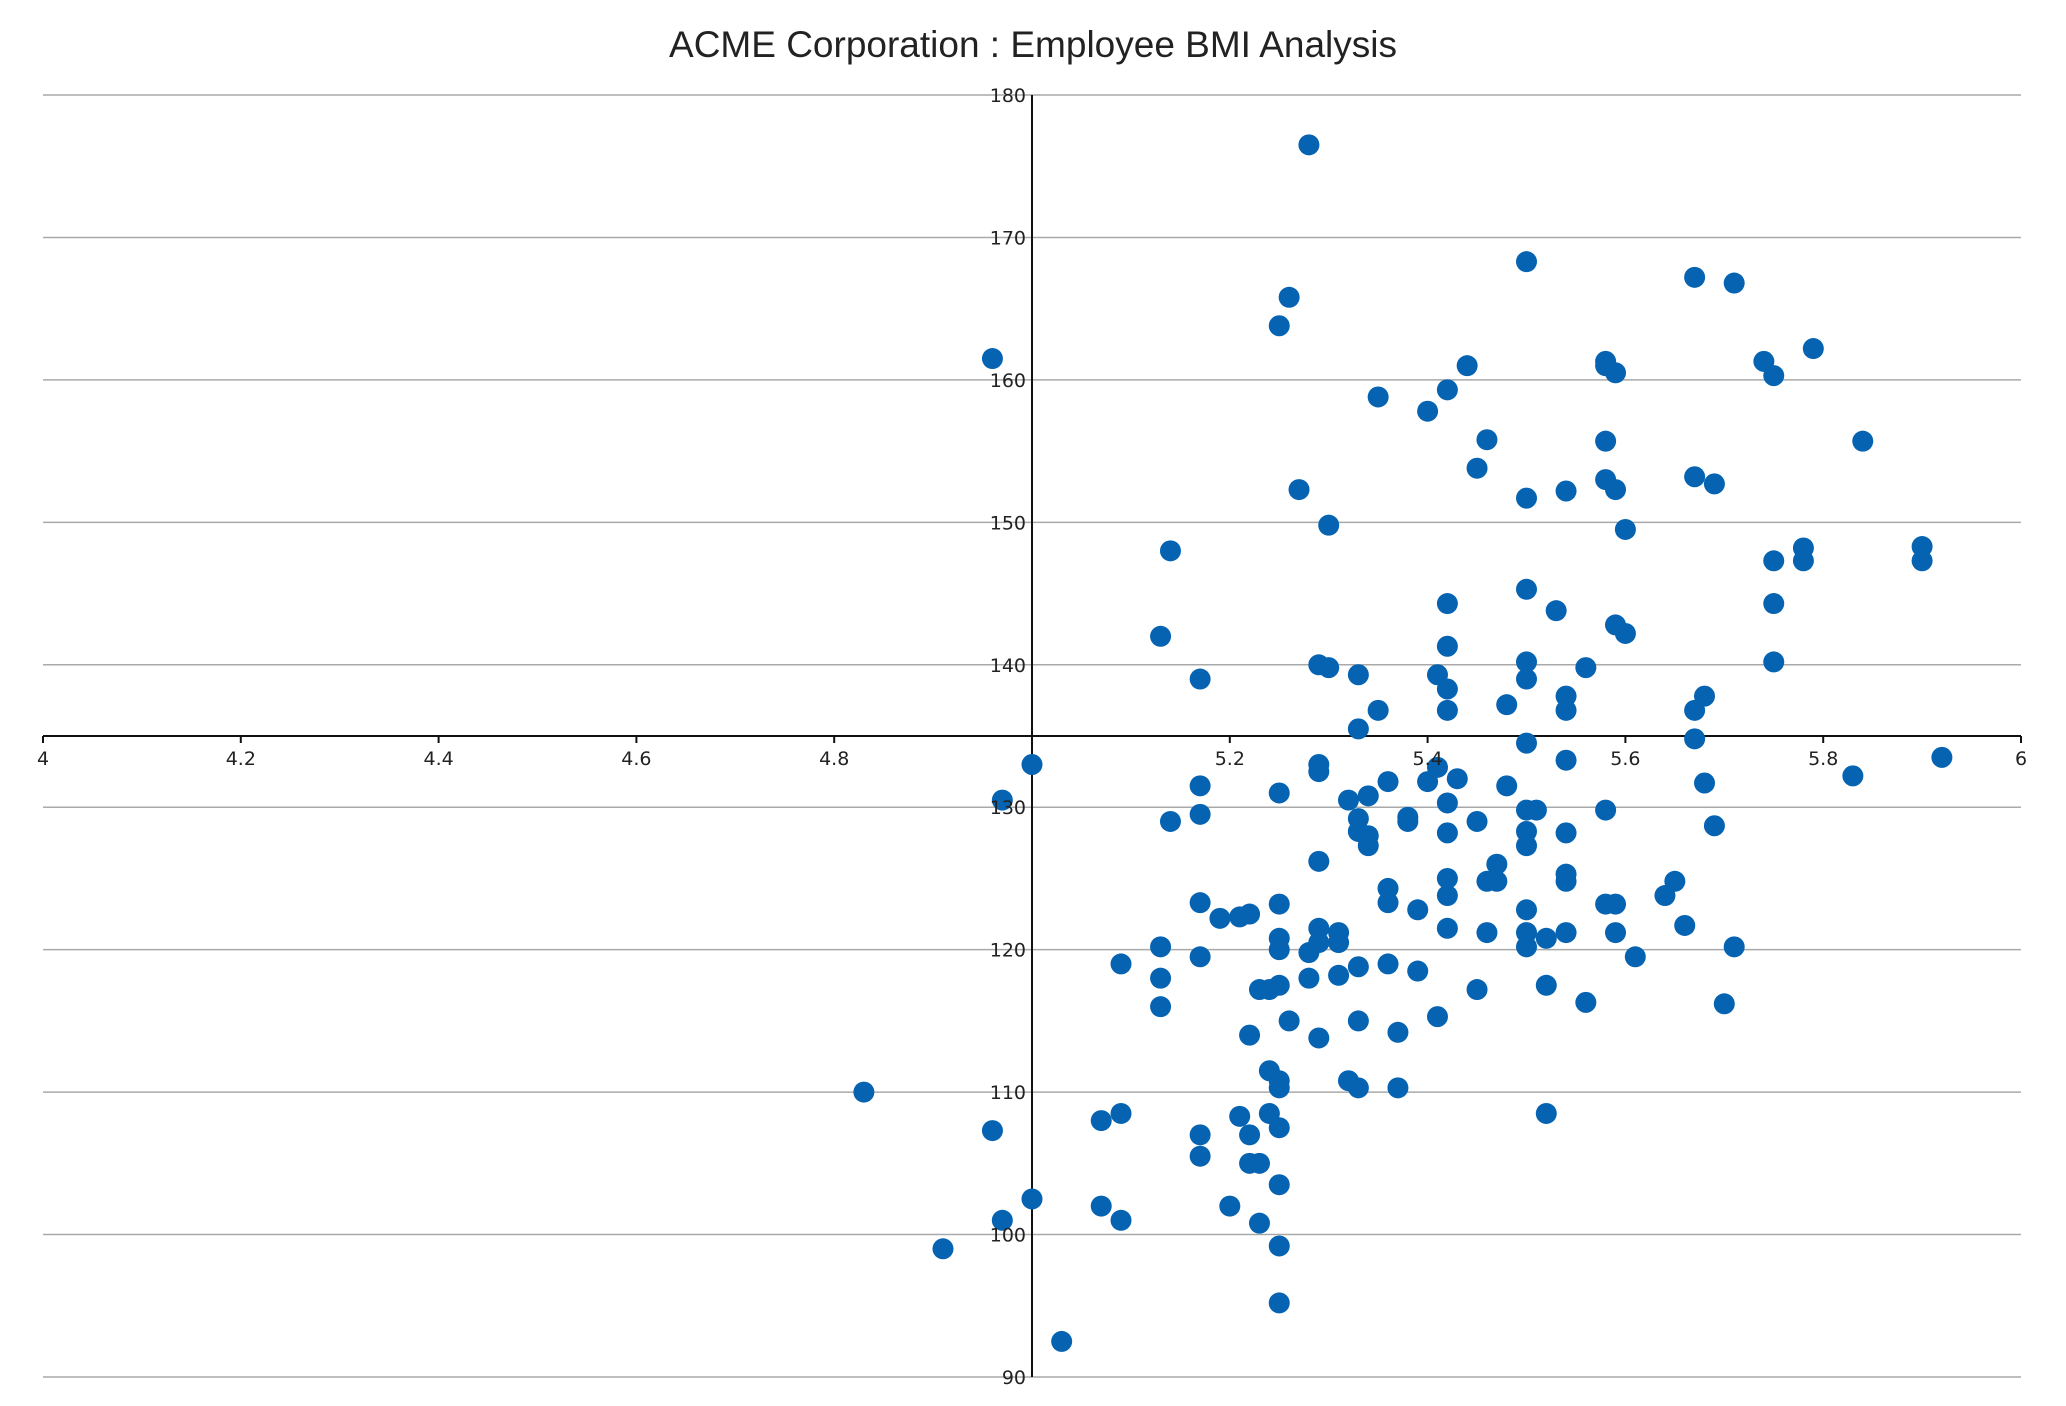 This screenshot has width=2066, height=1406. I want to click on x-tick-label: 5.6, so click(1625, 759).